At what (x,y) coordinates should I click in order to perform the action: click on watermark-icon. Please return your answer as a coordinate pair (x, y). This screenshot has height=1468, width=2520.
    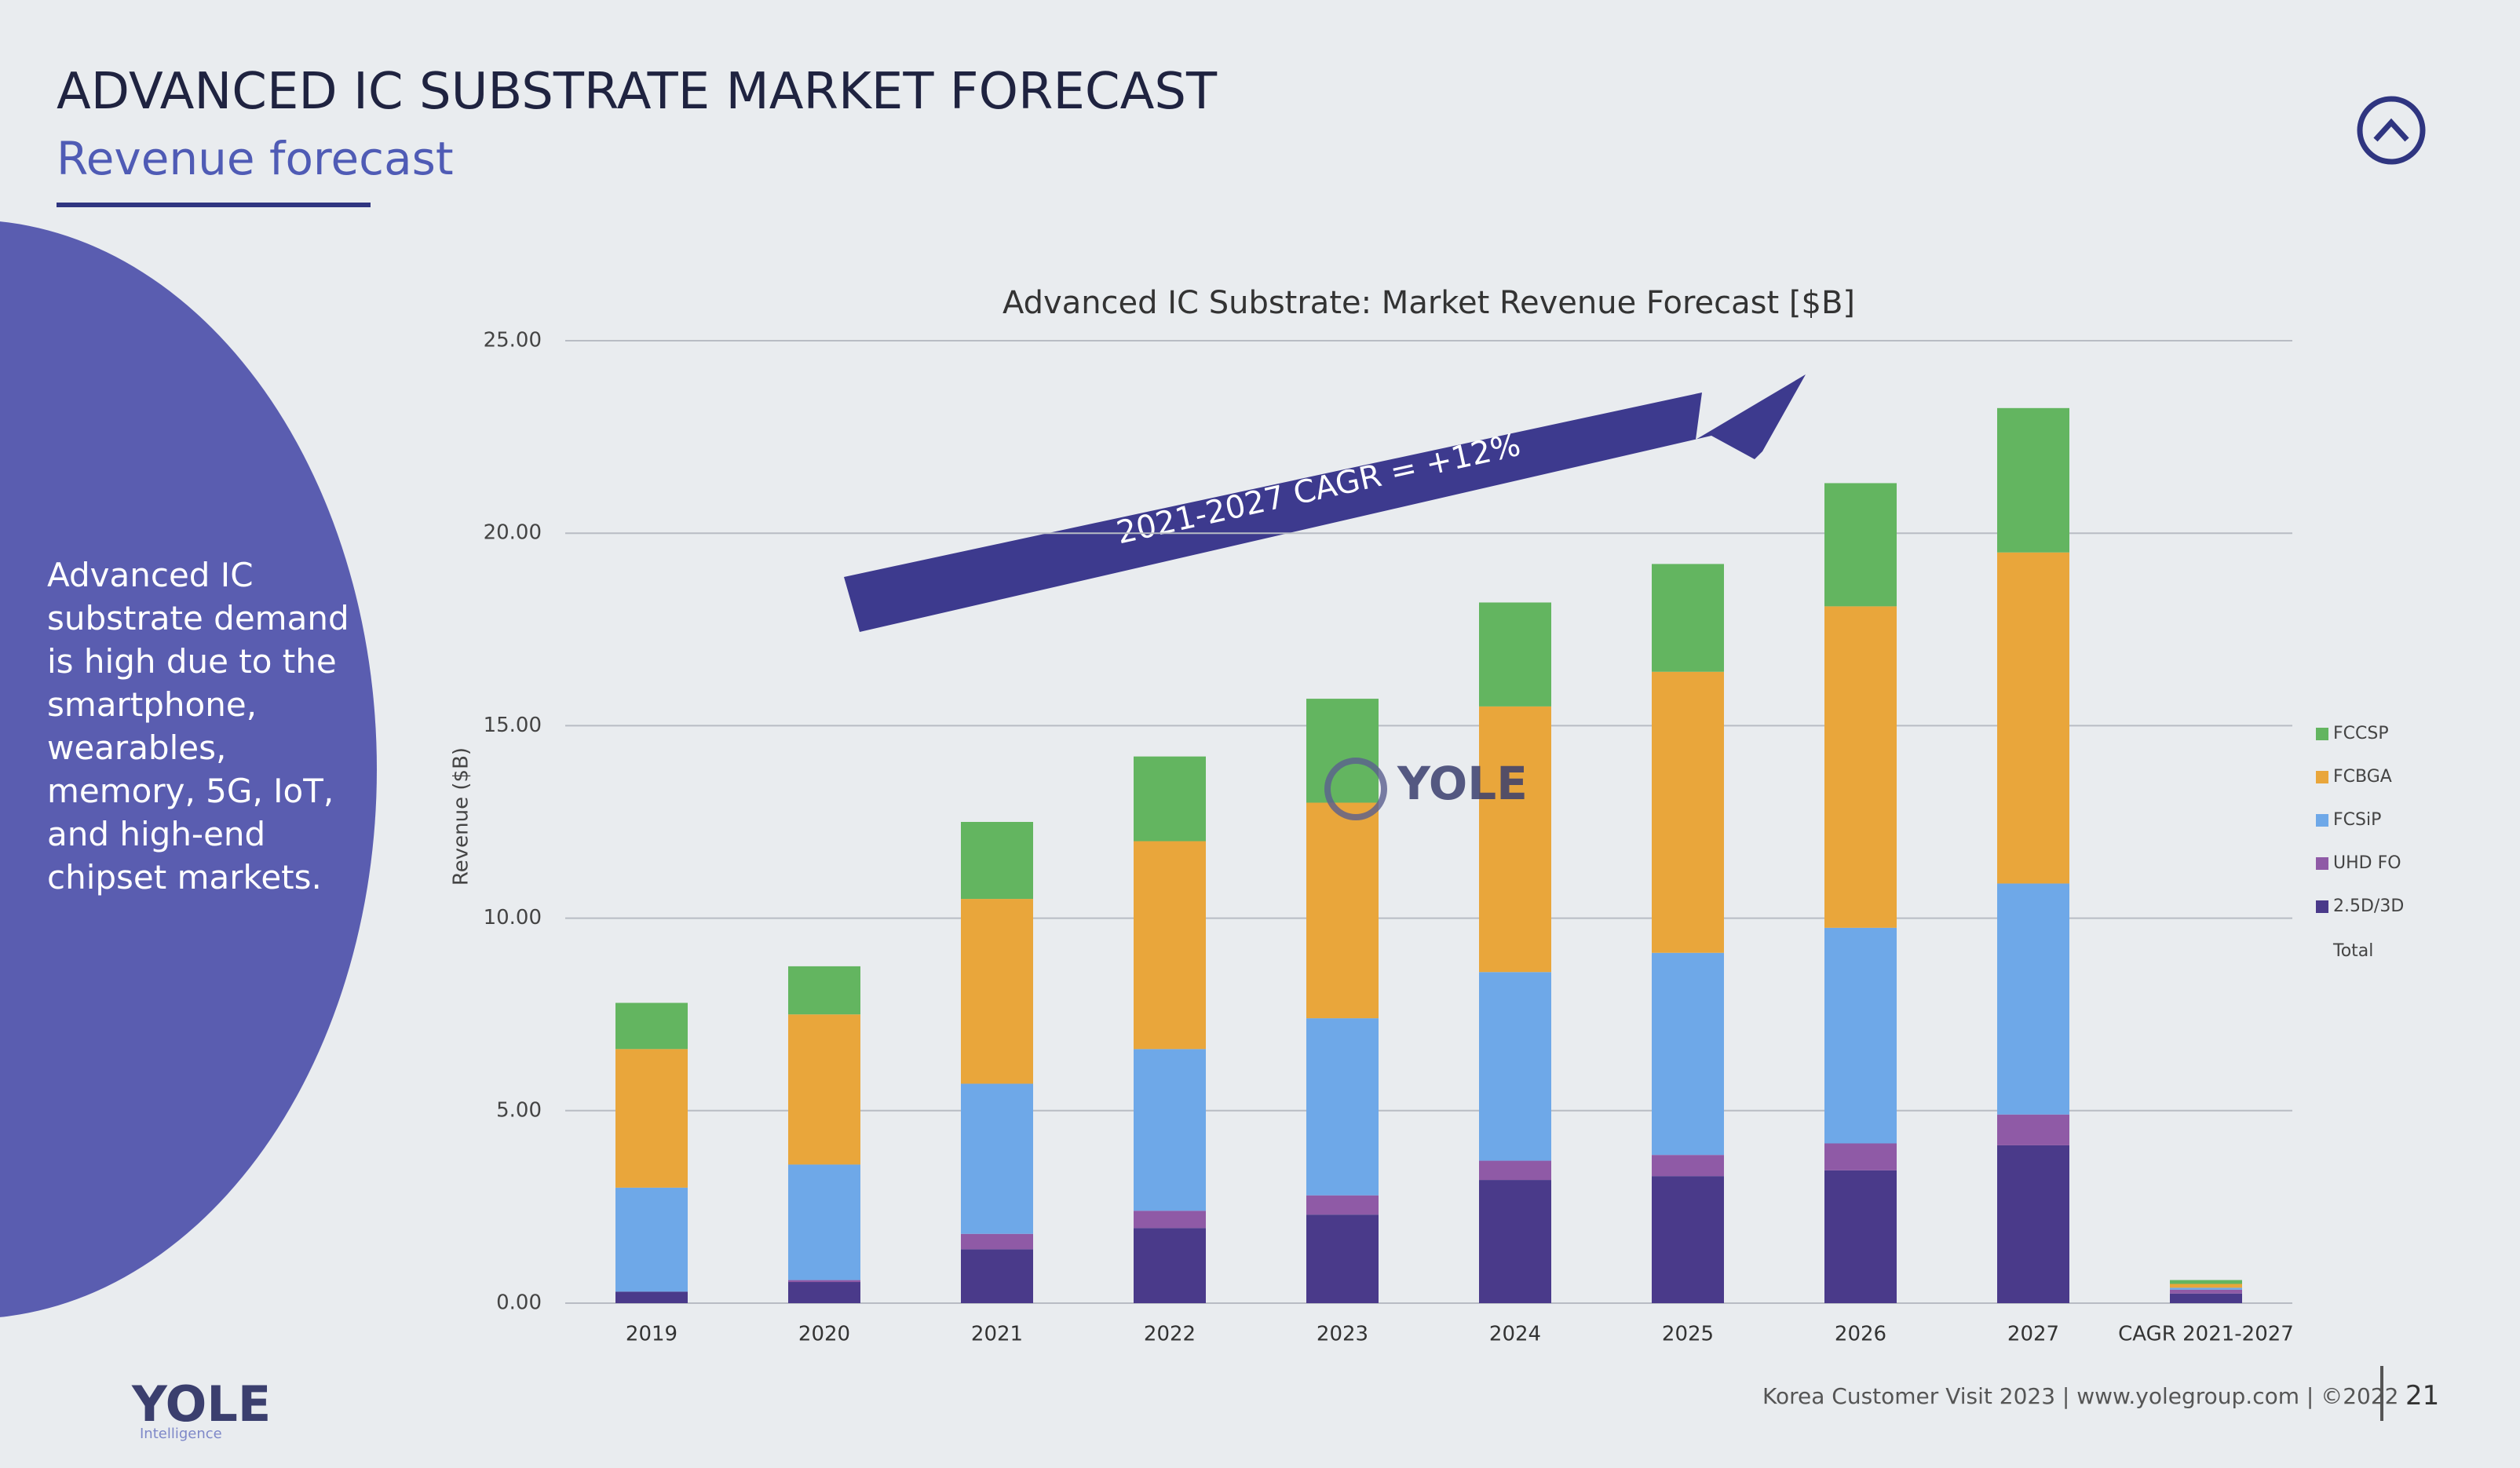
    Looking at the image, I should click on (1355, 789).